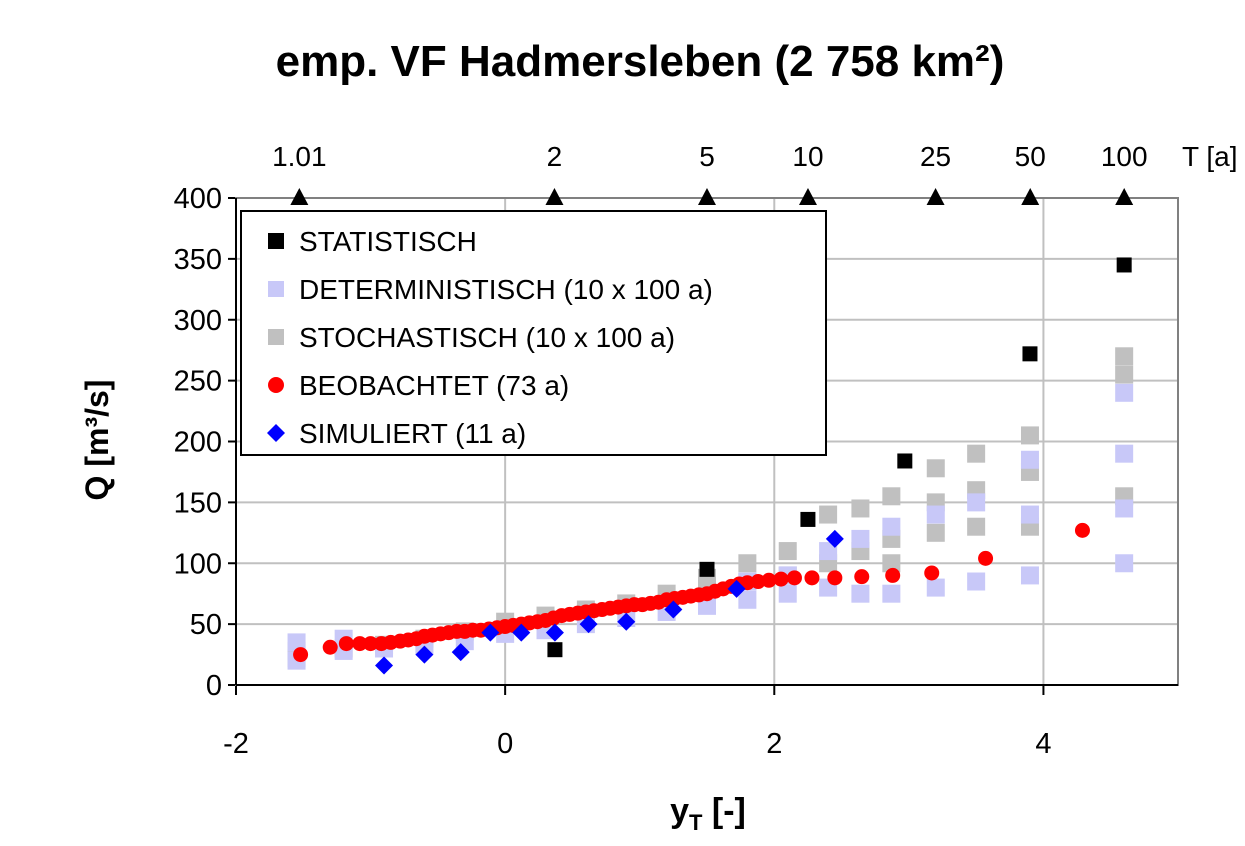 The height and width of the screenshot is (846, 1245). I want to click on x-tick-label: -2, so click(236, 744).